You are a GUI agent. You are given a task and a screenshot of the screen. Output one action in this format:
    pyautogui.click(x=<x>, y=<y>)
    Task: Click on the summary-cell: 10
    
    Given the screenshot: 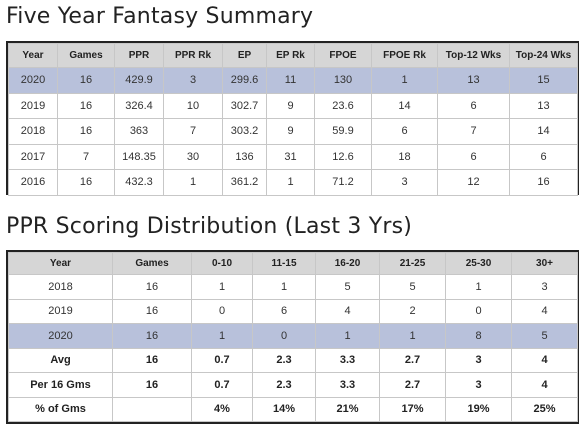 What is the action you would take?
    pyautogui.click(x=193, y=105)
    